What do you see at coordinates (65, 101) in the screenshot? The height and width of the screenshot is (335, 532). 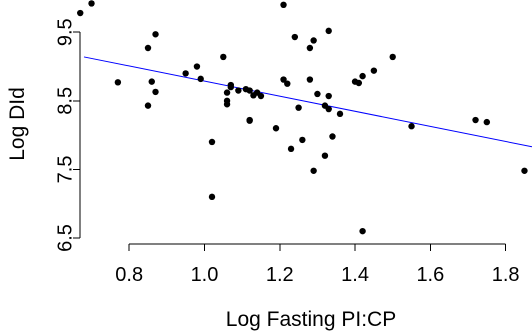 I see `y-tick-label: 8.5` at bounding box center [65, 101].